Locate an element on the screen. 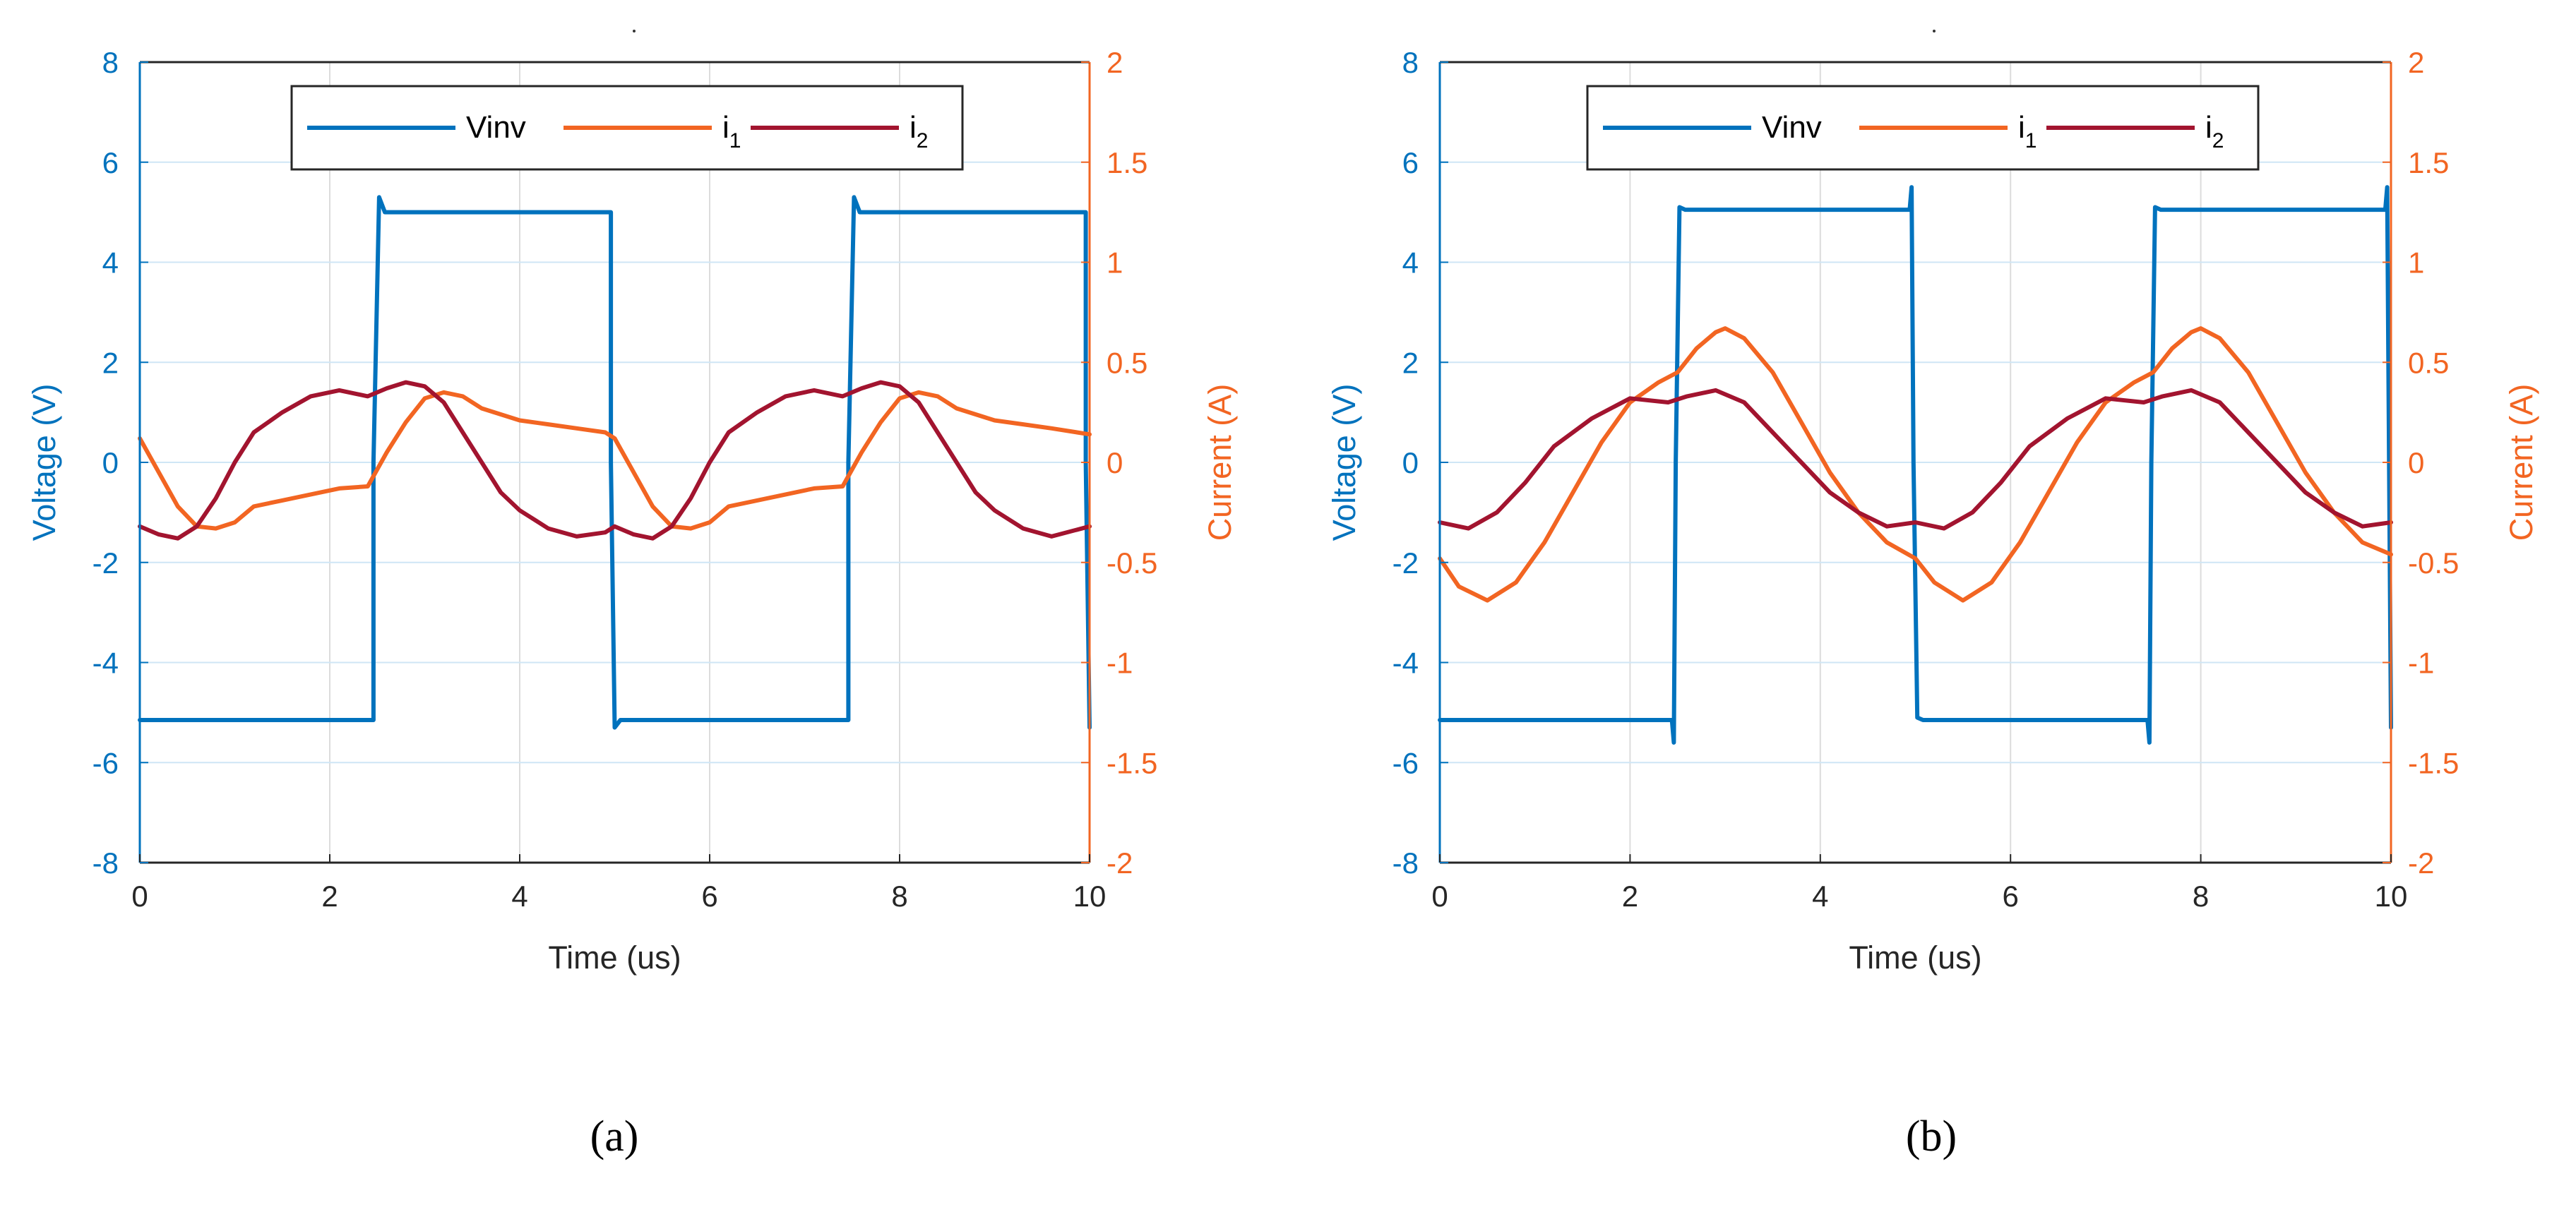 This screenshot has height=1205, width=2576. panel-caption: (a) is located at coordinates (614, 1137).